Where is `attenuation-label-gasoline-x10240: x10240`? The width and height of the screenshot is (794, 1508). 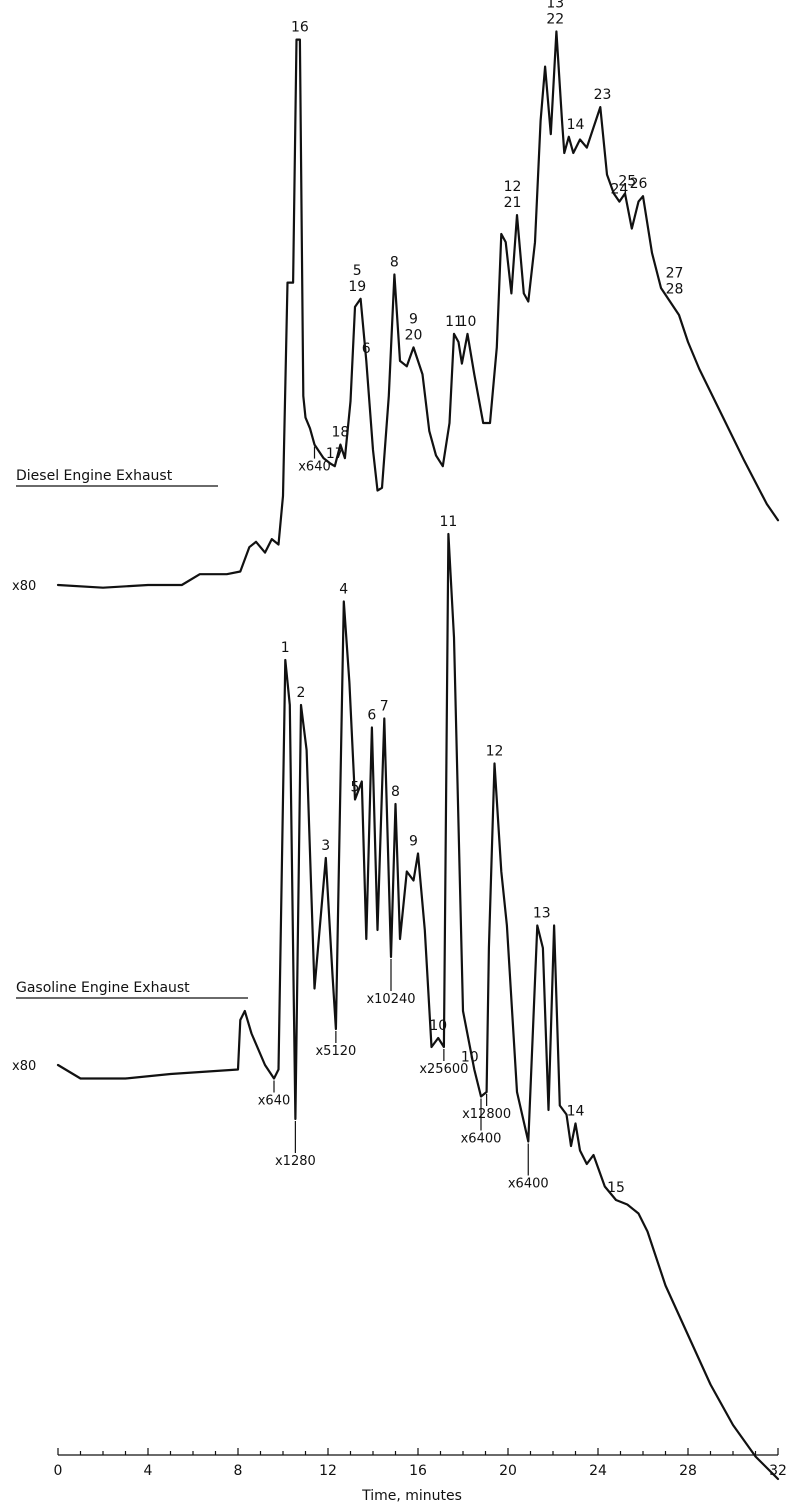 attenuation-label-gasoline-x10240: x10240 is located at coordinates (390, 999).